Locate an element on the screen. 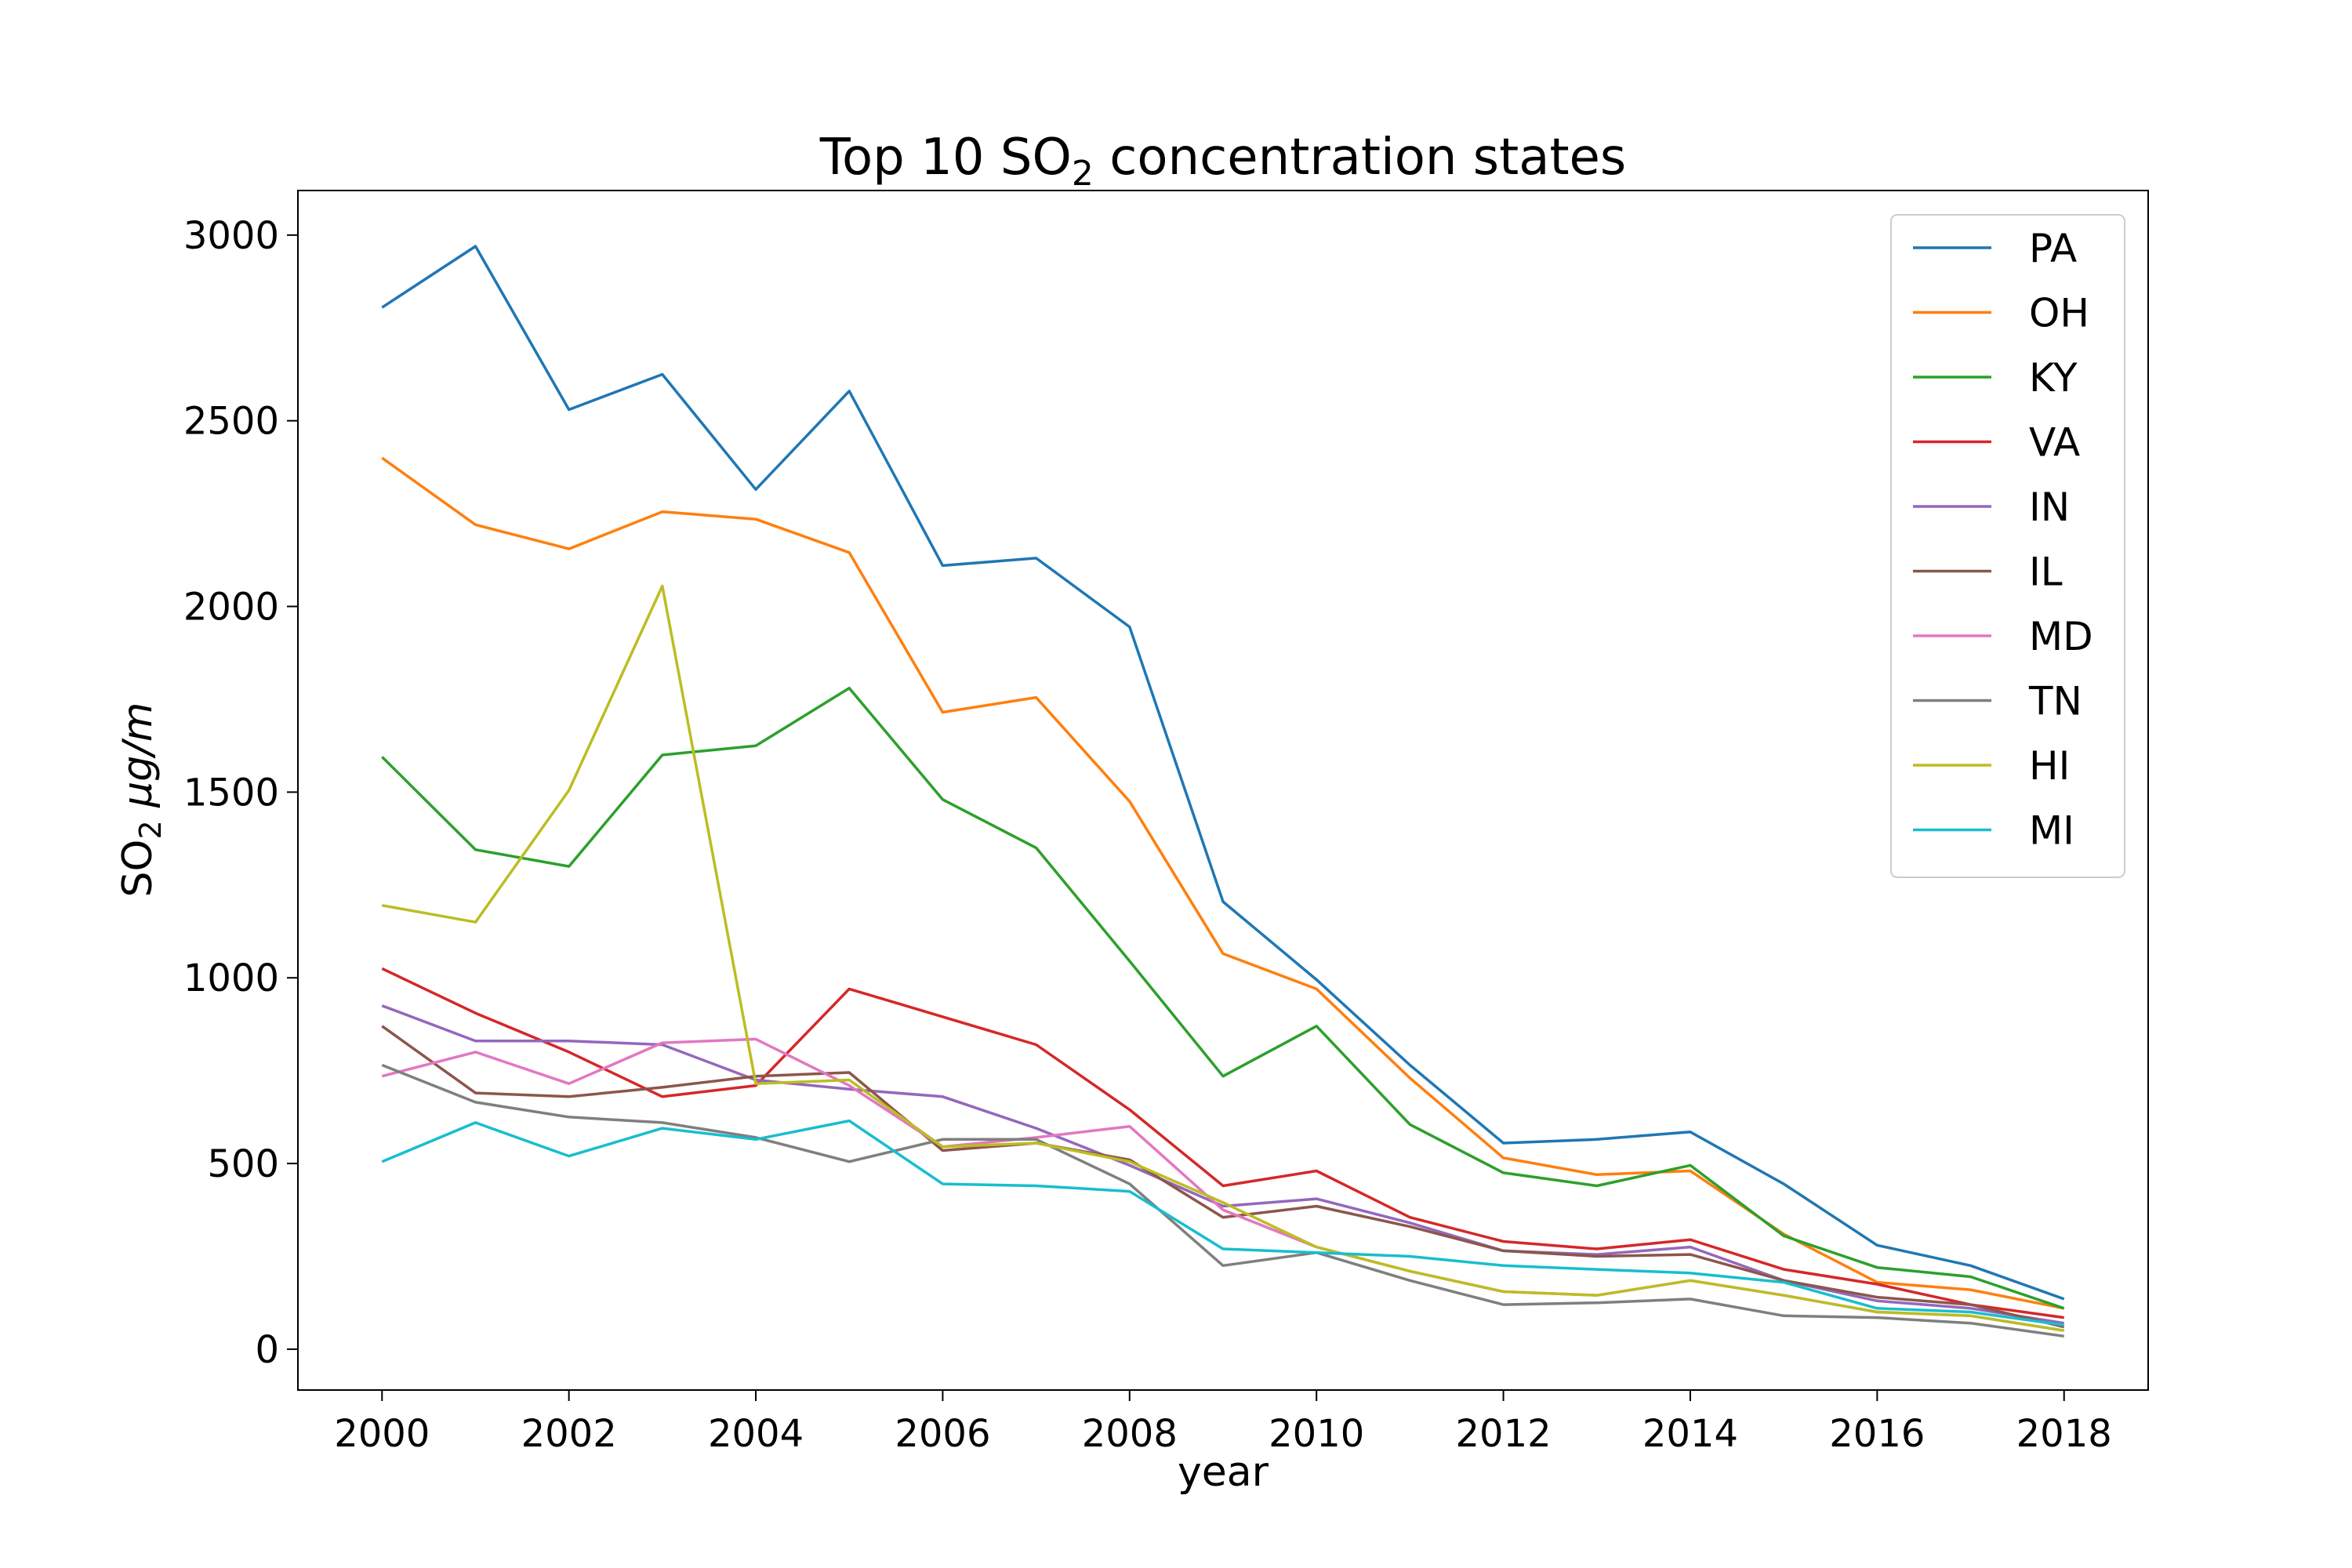  chart-title-main: Top 10 SO is located at coordinates (945, 158).